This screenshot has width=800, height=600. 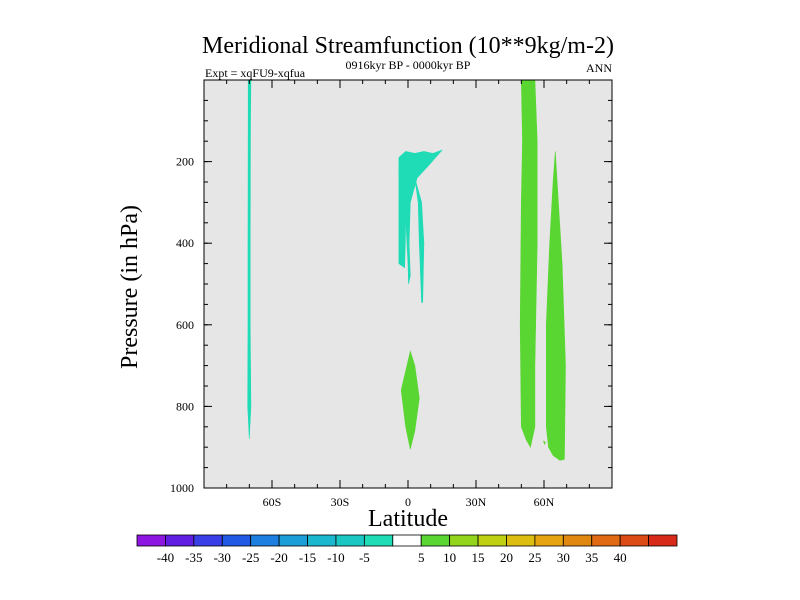 What do you see at coordinates (421, 557) in the screenshot?
I see `colorbar-label: 5` at bounding box center [421, 557].